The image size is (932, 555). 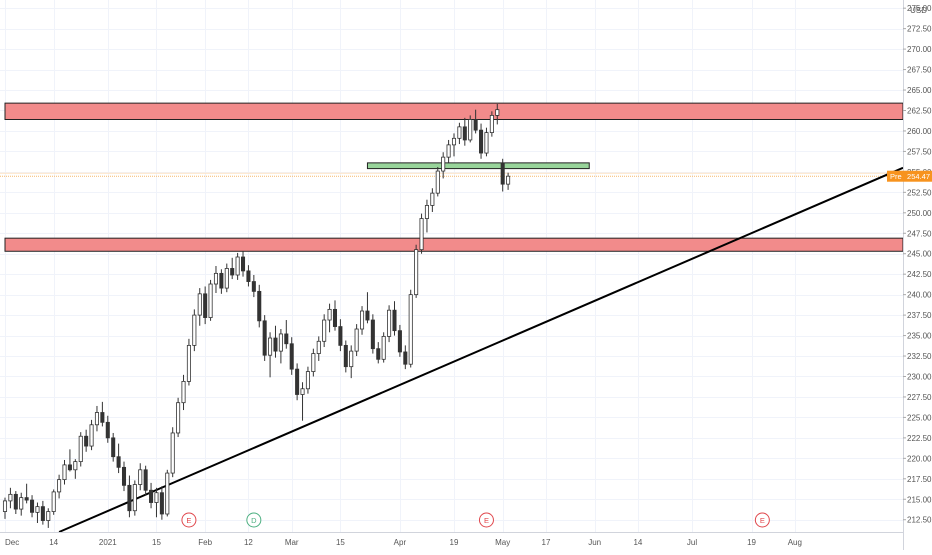 What do you see at coordinates (451, 174) in the screenshot?
I see `price-line` at bounding box center [451, 174].